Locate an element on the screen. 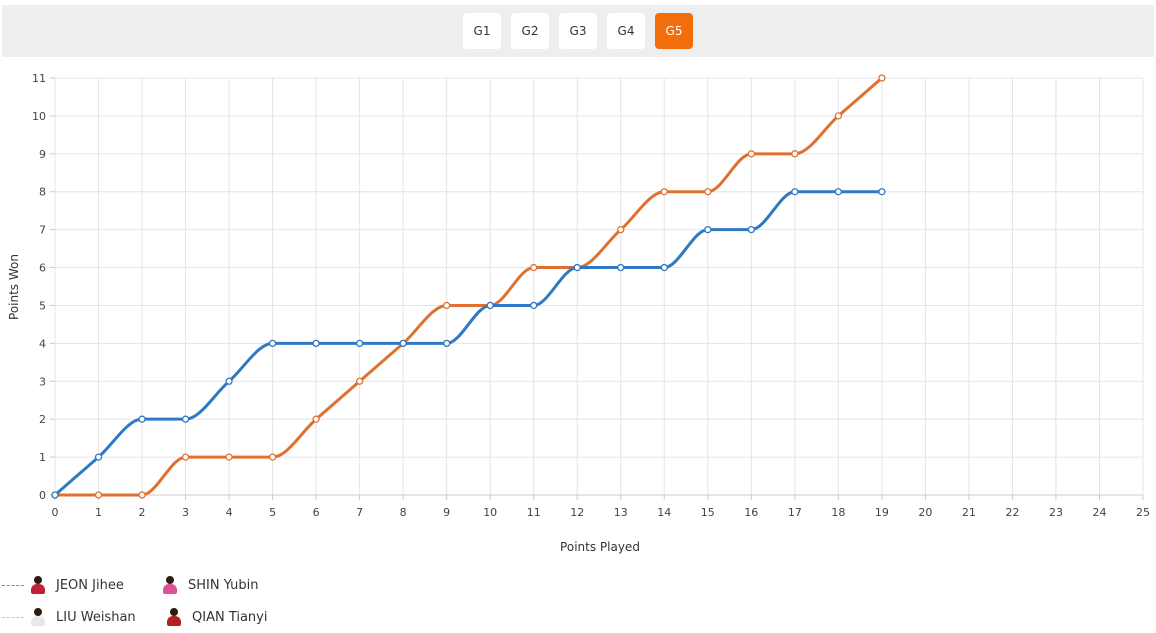 This screenshot has height=633, width=1156. y-tick-label: 2 is located at coordinates (42, 419).